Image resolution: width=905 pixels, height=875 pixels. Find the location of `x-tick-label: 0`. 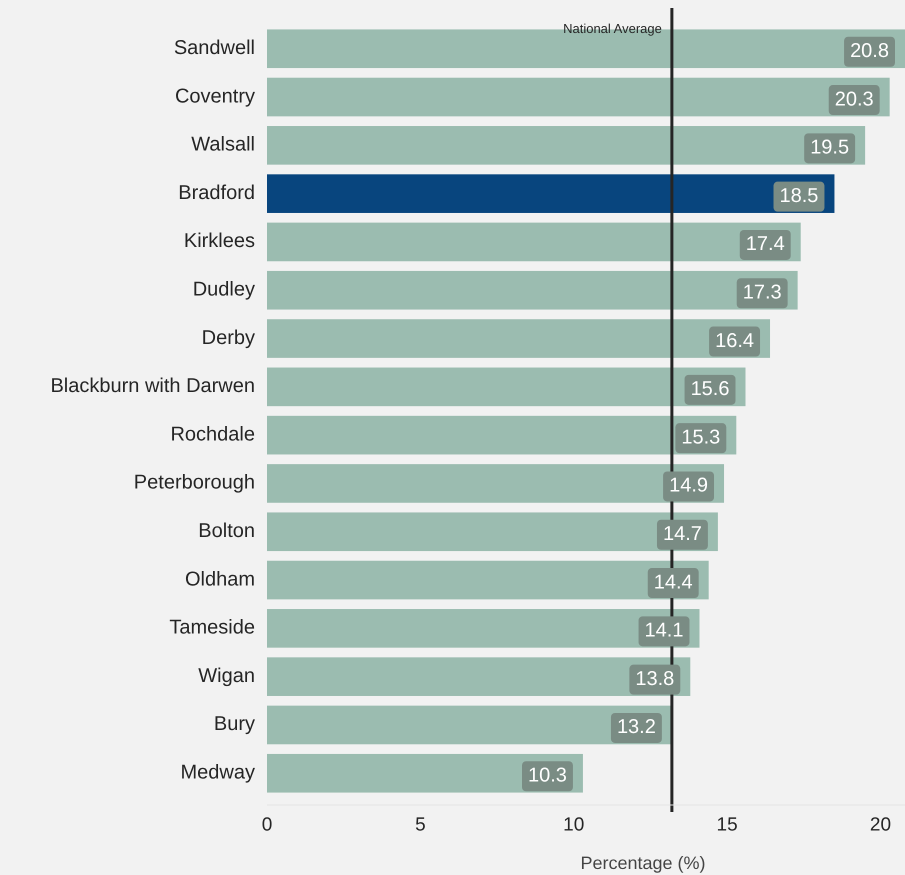

x-tick-label: 0 is located at coordinates (267, 825).